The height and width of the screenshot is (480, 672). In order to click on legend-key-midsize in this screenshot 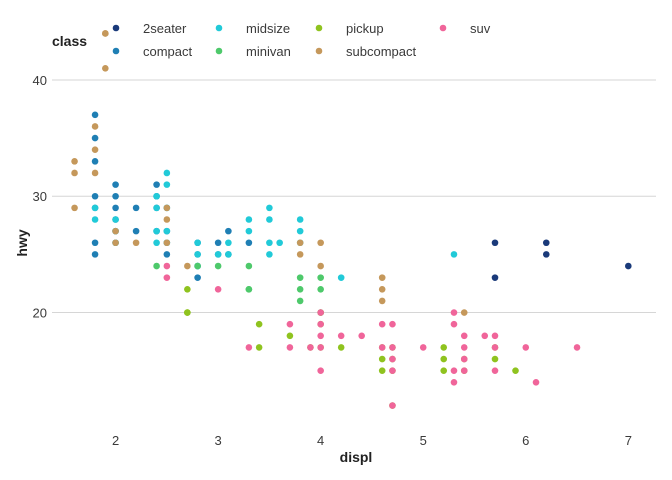, I will do `click(219, 28)`.